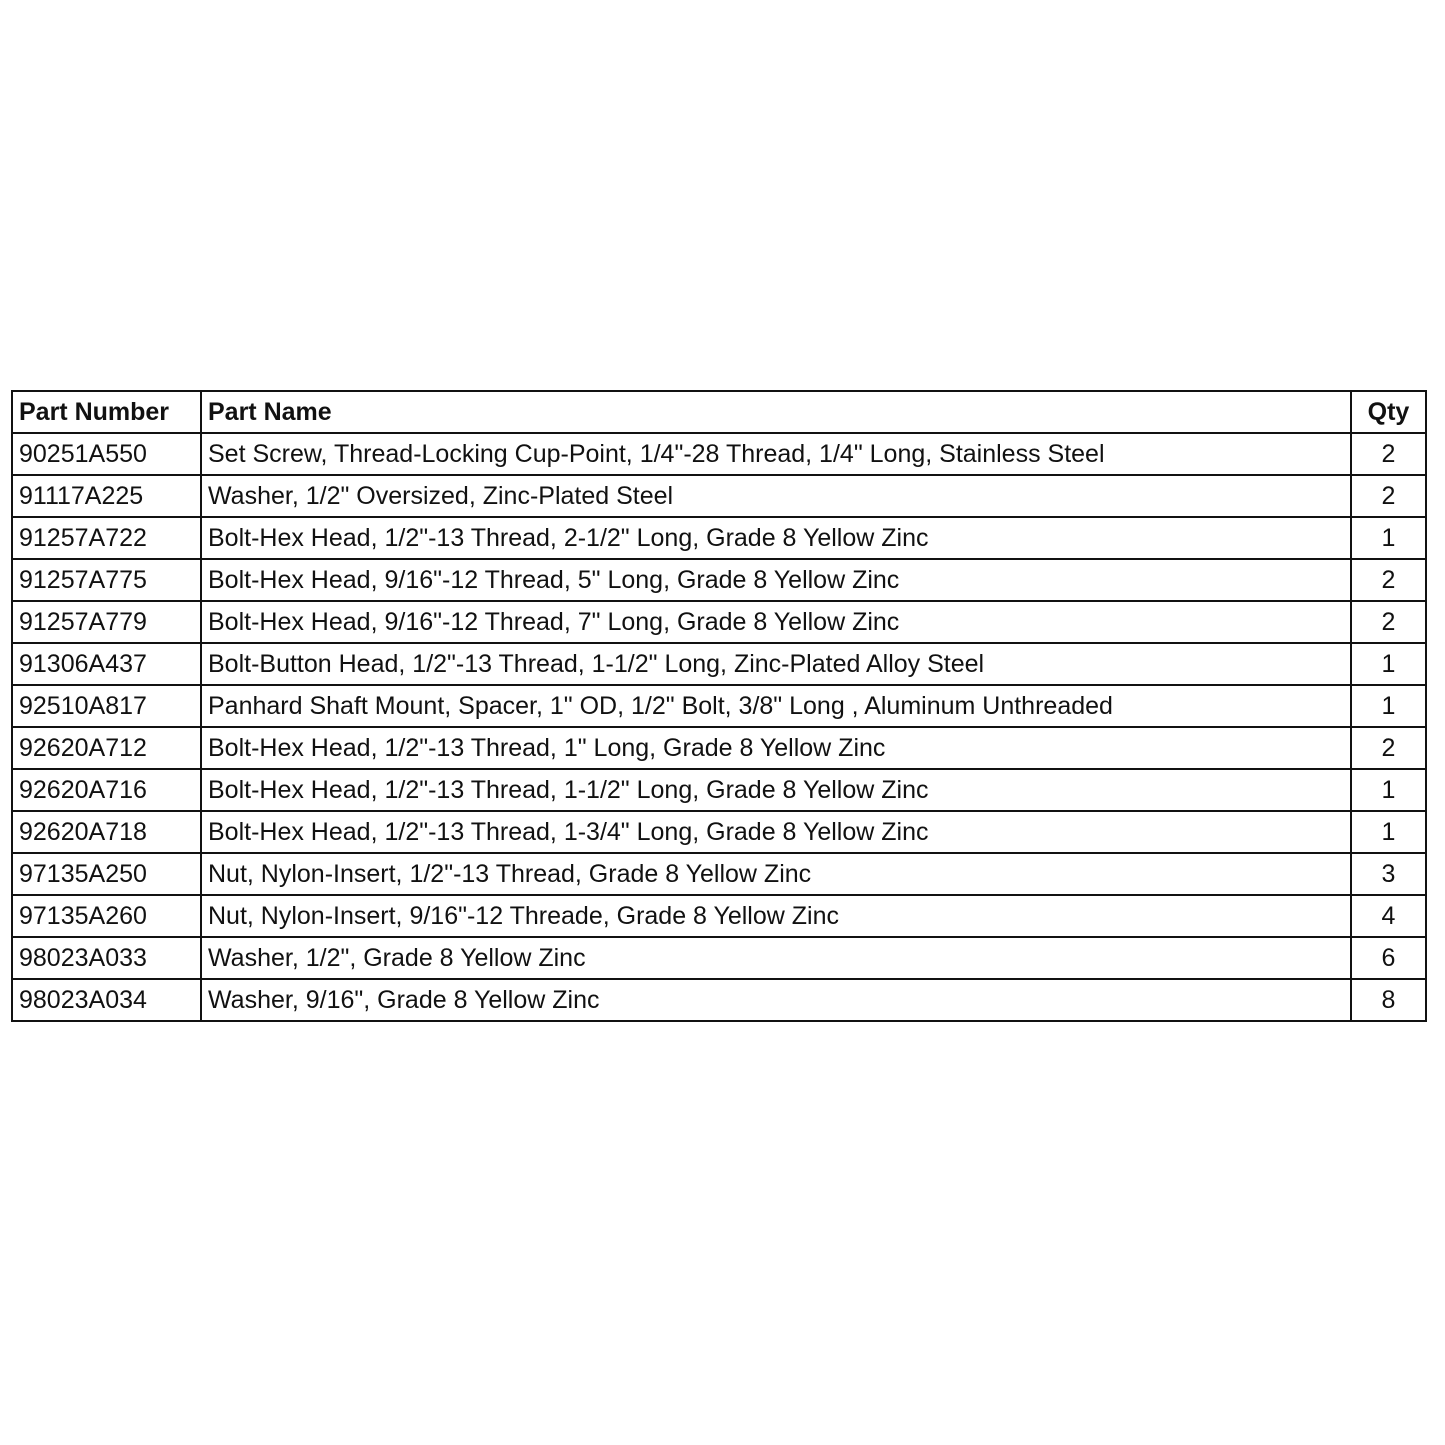  I want to click on qty-cell: 3, so click(1388, 874).